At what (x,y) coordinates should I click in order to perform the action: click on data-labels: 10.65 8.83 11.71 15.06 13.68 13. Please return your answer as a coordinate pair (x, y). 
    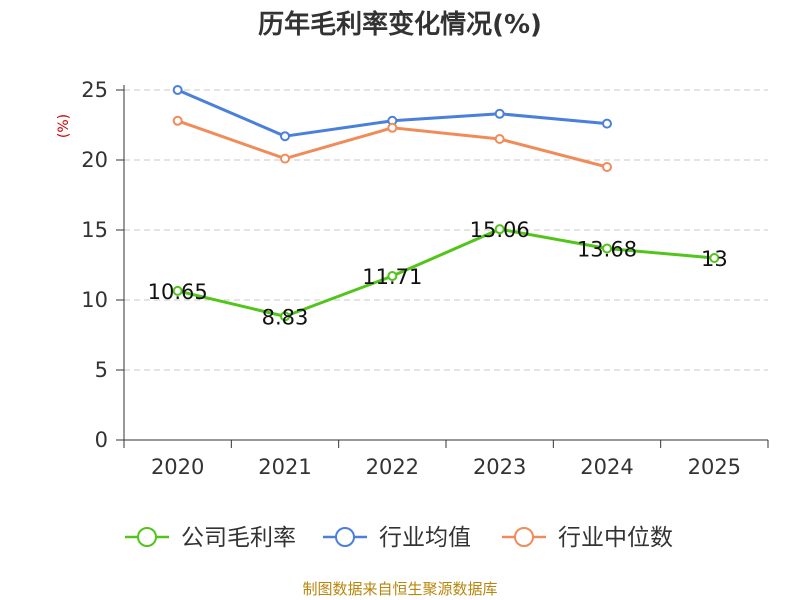
    Looking at the image, I should click on (438, 273).